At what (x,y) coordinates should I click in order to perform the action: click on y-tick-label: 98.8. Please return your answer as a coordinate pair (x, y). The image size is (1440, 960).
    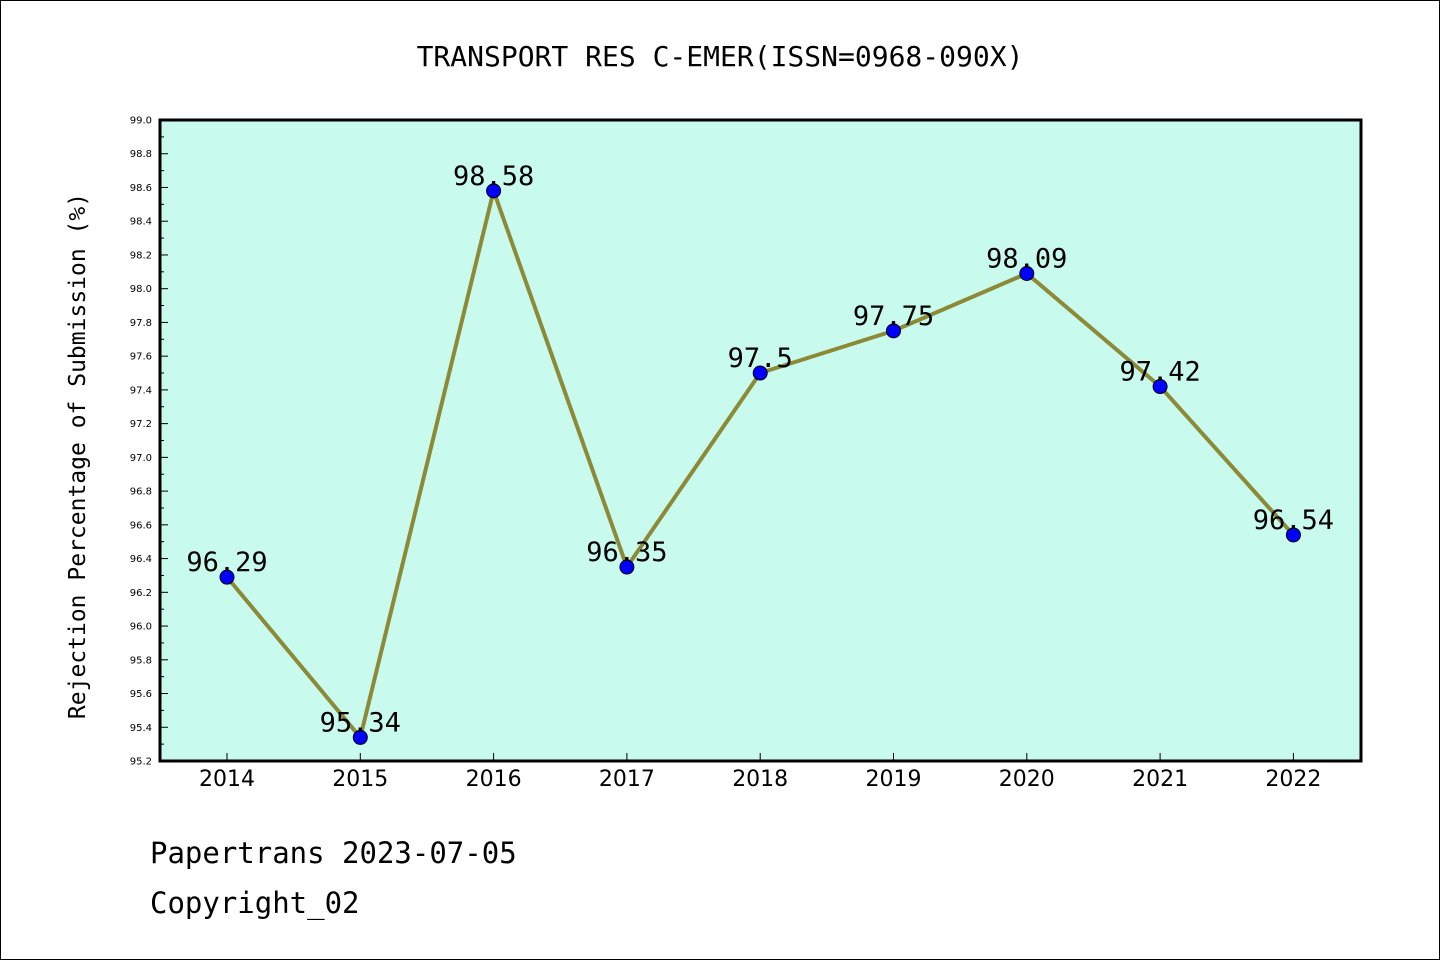
    Looking at the image, I should click on (141, 154).